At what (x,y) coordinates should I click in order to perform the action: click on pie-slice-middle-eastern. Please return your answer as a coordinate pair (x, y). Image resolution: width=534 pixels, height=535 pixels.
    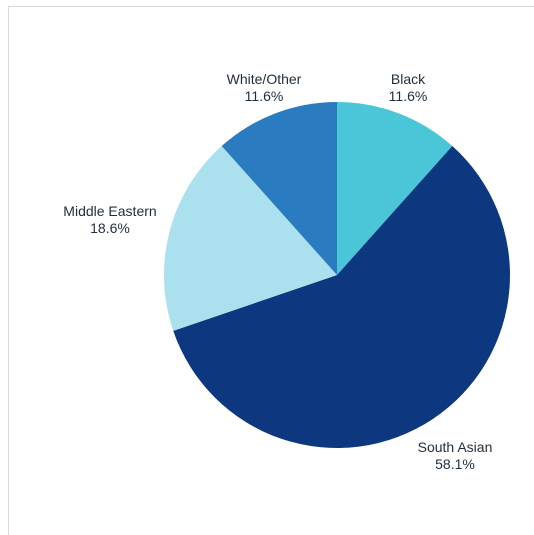
    Looking at the image, I should click on (250, 238).